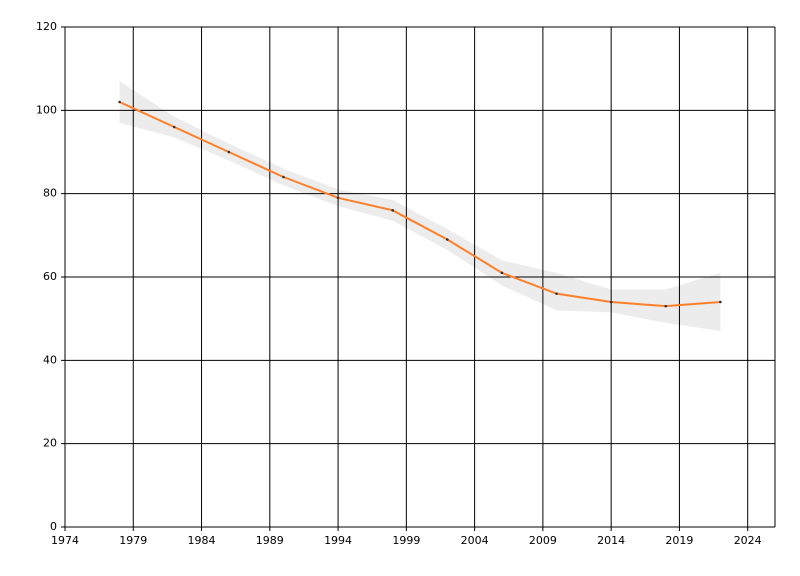 The height and width of the screenshot is (576, 800). What do you see at coordinates (50, 193) in the screenshot?
I see `y-tick-label: 80` at bounding box center [50, 193].